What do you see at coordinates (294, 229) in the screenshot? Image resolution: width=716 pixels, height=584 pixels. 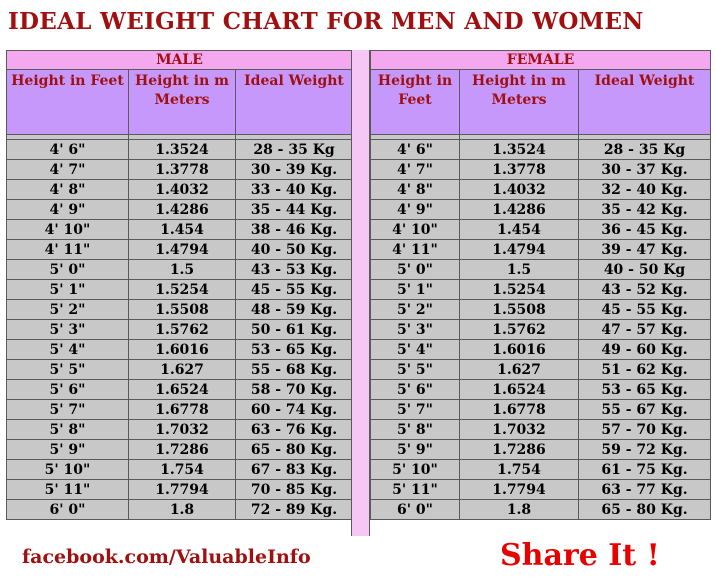 I see `ideal-weight-cell: 38 - 46 Kg.` at bounding box center [294, 229].